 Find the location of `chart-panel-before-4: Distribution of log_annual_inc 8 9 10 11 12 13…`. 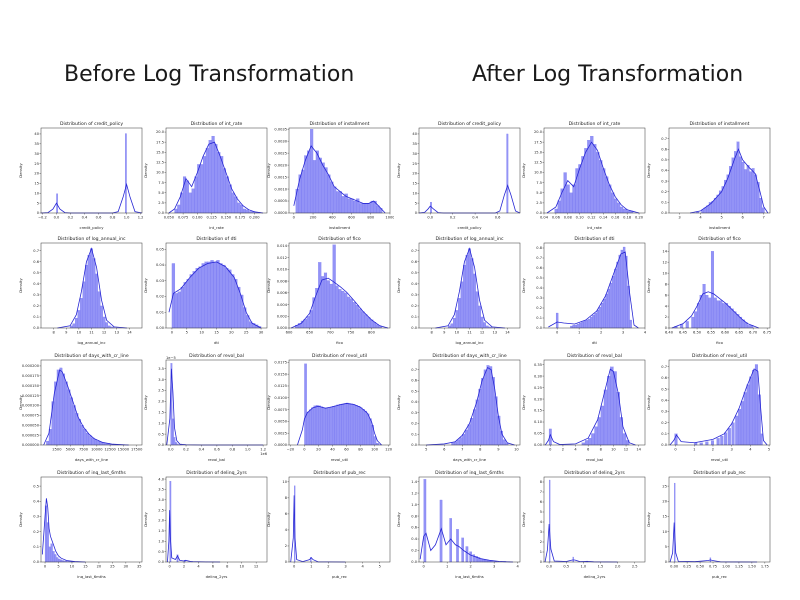

chart-panel-before-4: Distribution of log_annual_inc 8 9 10 11 12 13… is located at coordinates (82, 290).